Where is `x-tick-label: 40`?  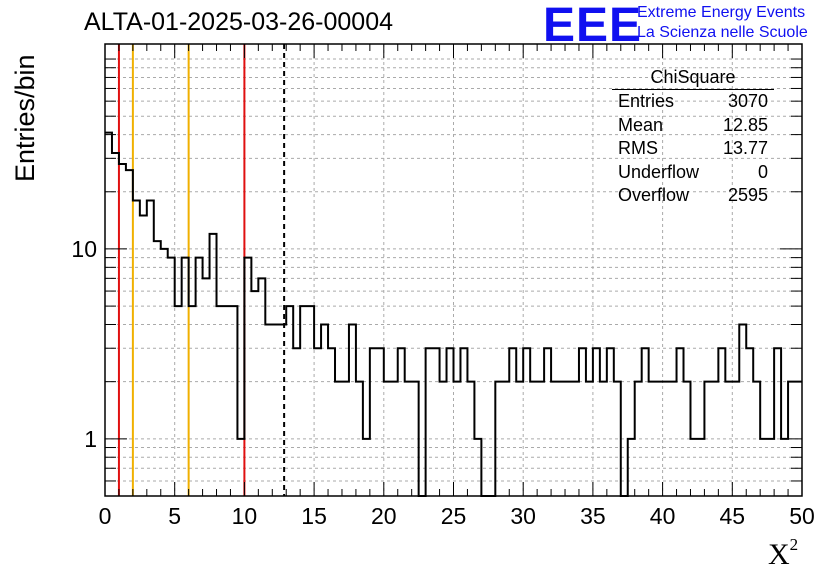
x-tick-label: 40 is located at coordinates (663, 516).